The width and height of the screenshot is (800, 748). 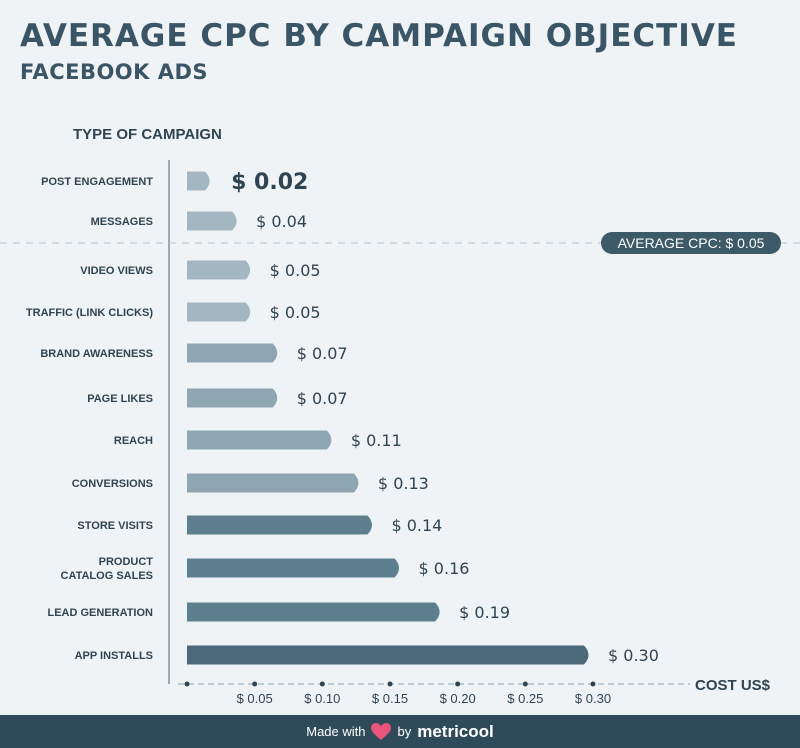 What do you see at coordinates (133, 441) in the screenshot?
I see `category-label: REACH` at bounding box center [133, 441].